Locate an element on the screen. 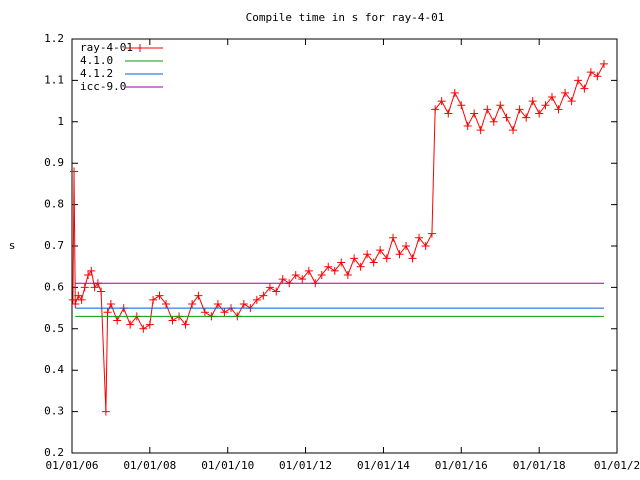 Image resolution: width=640 pixels, height=480 pixels. y-axis-label: s is located at coordinates (12, 245).